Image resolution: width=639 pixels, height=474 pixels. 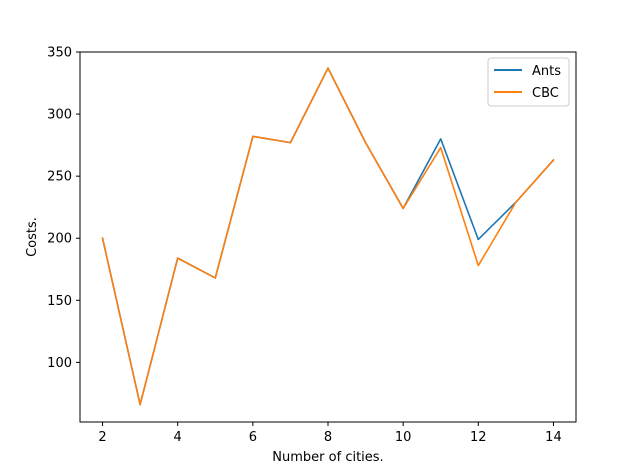 What do you see at coordinates (32, 237) in the screenshot?
I see `y-axis-title: Costs.` at bounding box center [32, 237].